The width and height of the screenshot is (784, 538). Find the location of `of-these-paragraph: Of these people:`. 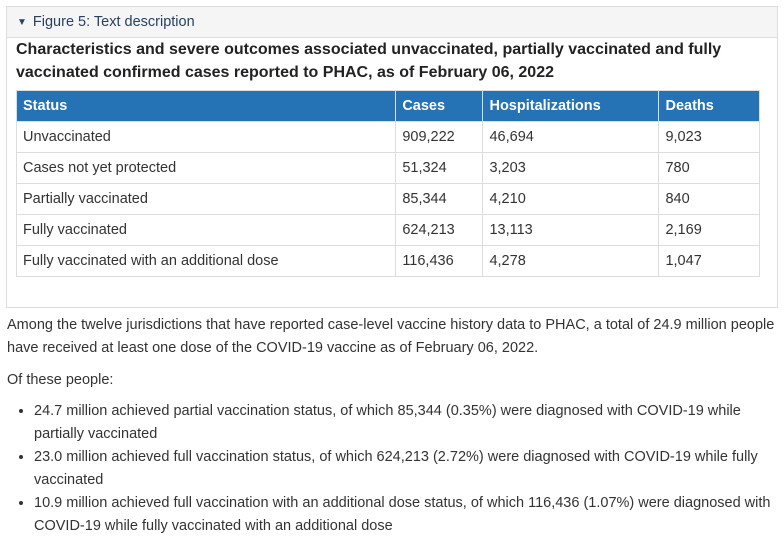

of-these-paragraph: Of these people: is located at coordinates (60, 380).